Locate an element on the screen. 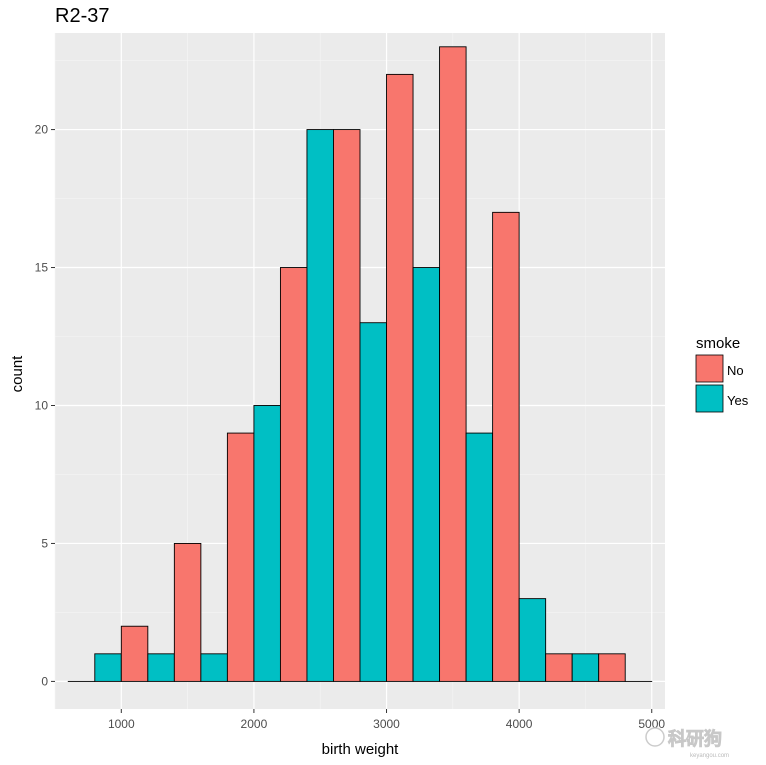 This screenshot has height=765, width=766. x-tick-labels: 1000 2000 3000 4000 5000 is located at coordinates (386, 724).